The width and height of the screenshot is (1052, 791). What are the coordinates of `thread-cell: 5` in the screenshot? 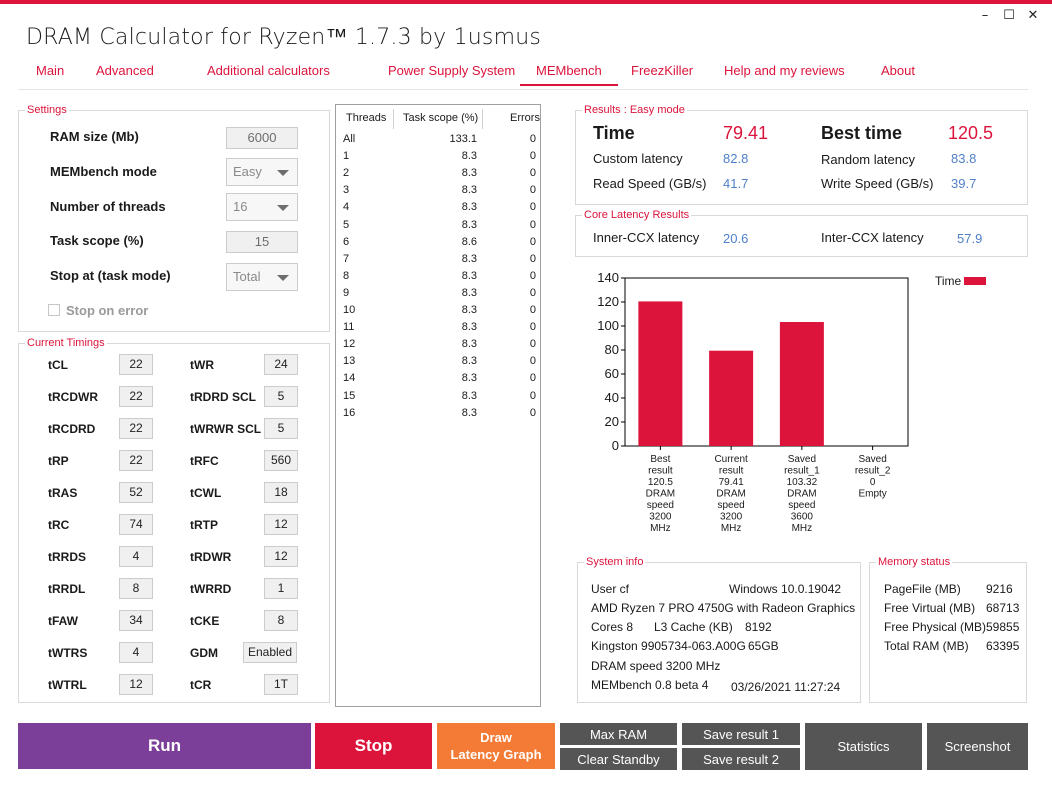 It's located at (346, 224).